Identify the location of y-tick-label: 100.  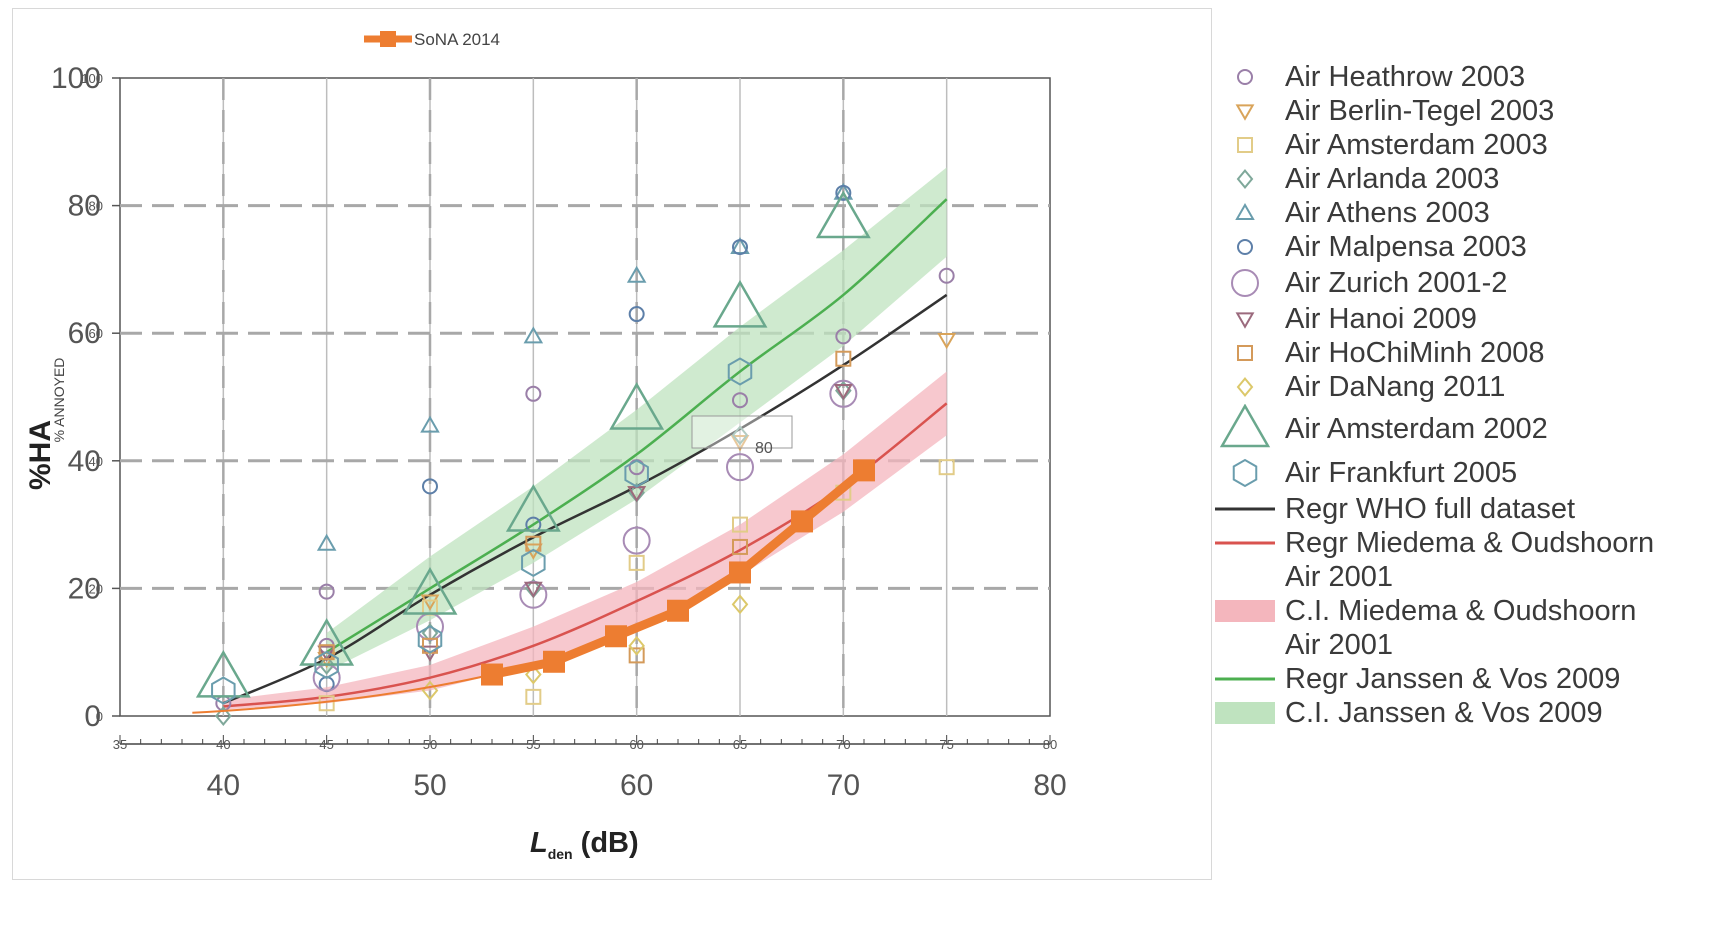
(76, 78).